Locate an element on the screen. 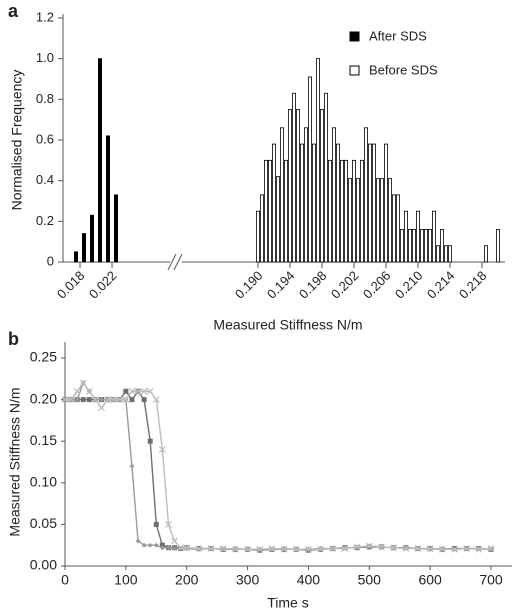 Image resolution: width=514 pixels, height=612 pixels. y-tick-label: 0.25 is located at coordinates (43, 357).